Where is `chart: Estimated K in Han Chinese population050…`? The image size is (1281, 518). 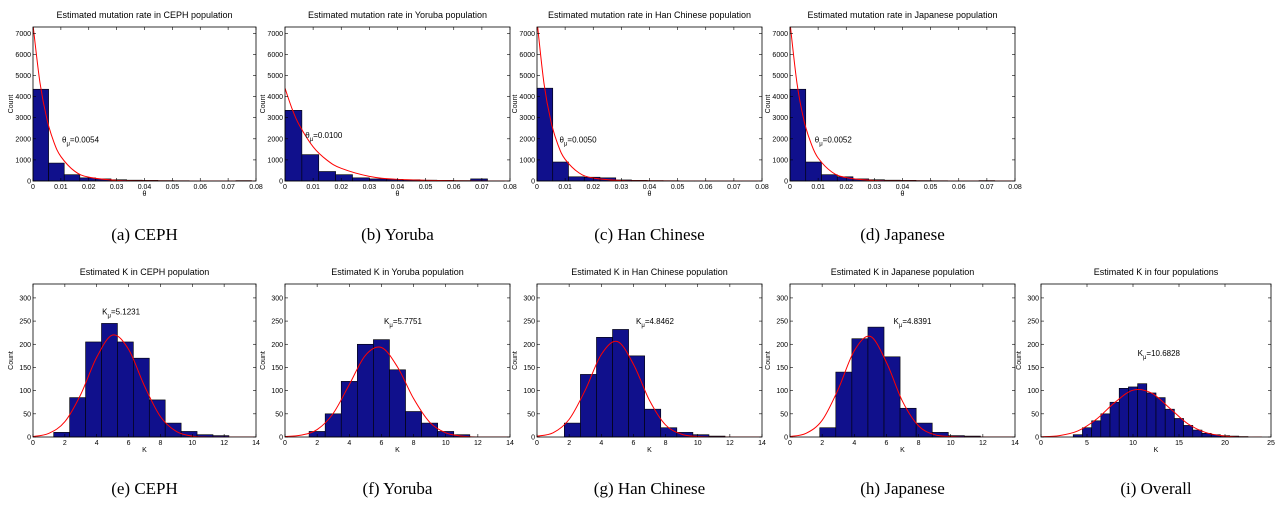
chart: Estimated K in Han Chinese population050… is located at coordinates (639, 382).